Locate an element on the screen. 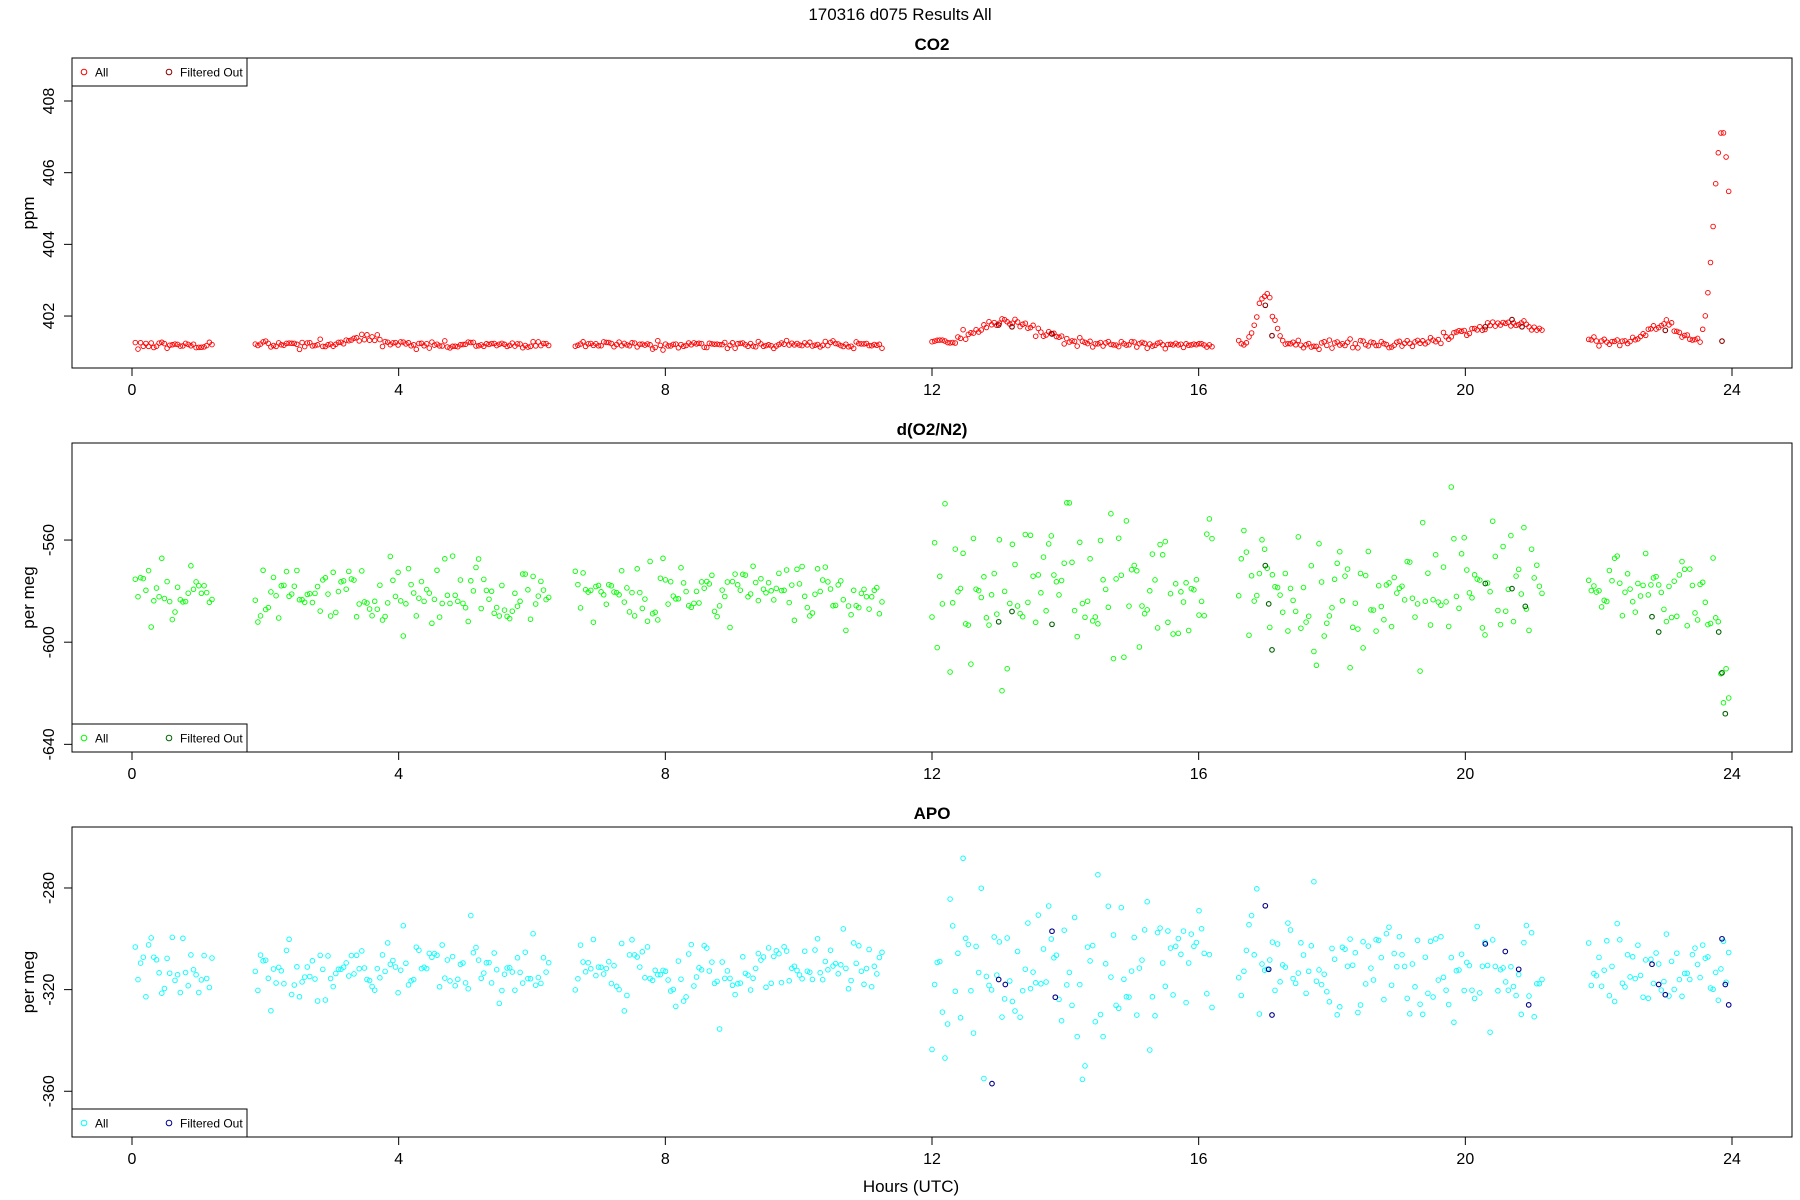 Image resolution: width=1800 pixels, height=1200 pixels. co2-x-tick-label: 20 is located at coordinates (1465, 390).